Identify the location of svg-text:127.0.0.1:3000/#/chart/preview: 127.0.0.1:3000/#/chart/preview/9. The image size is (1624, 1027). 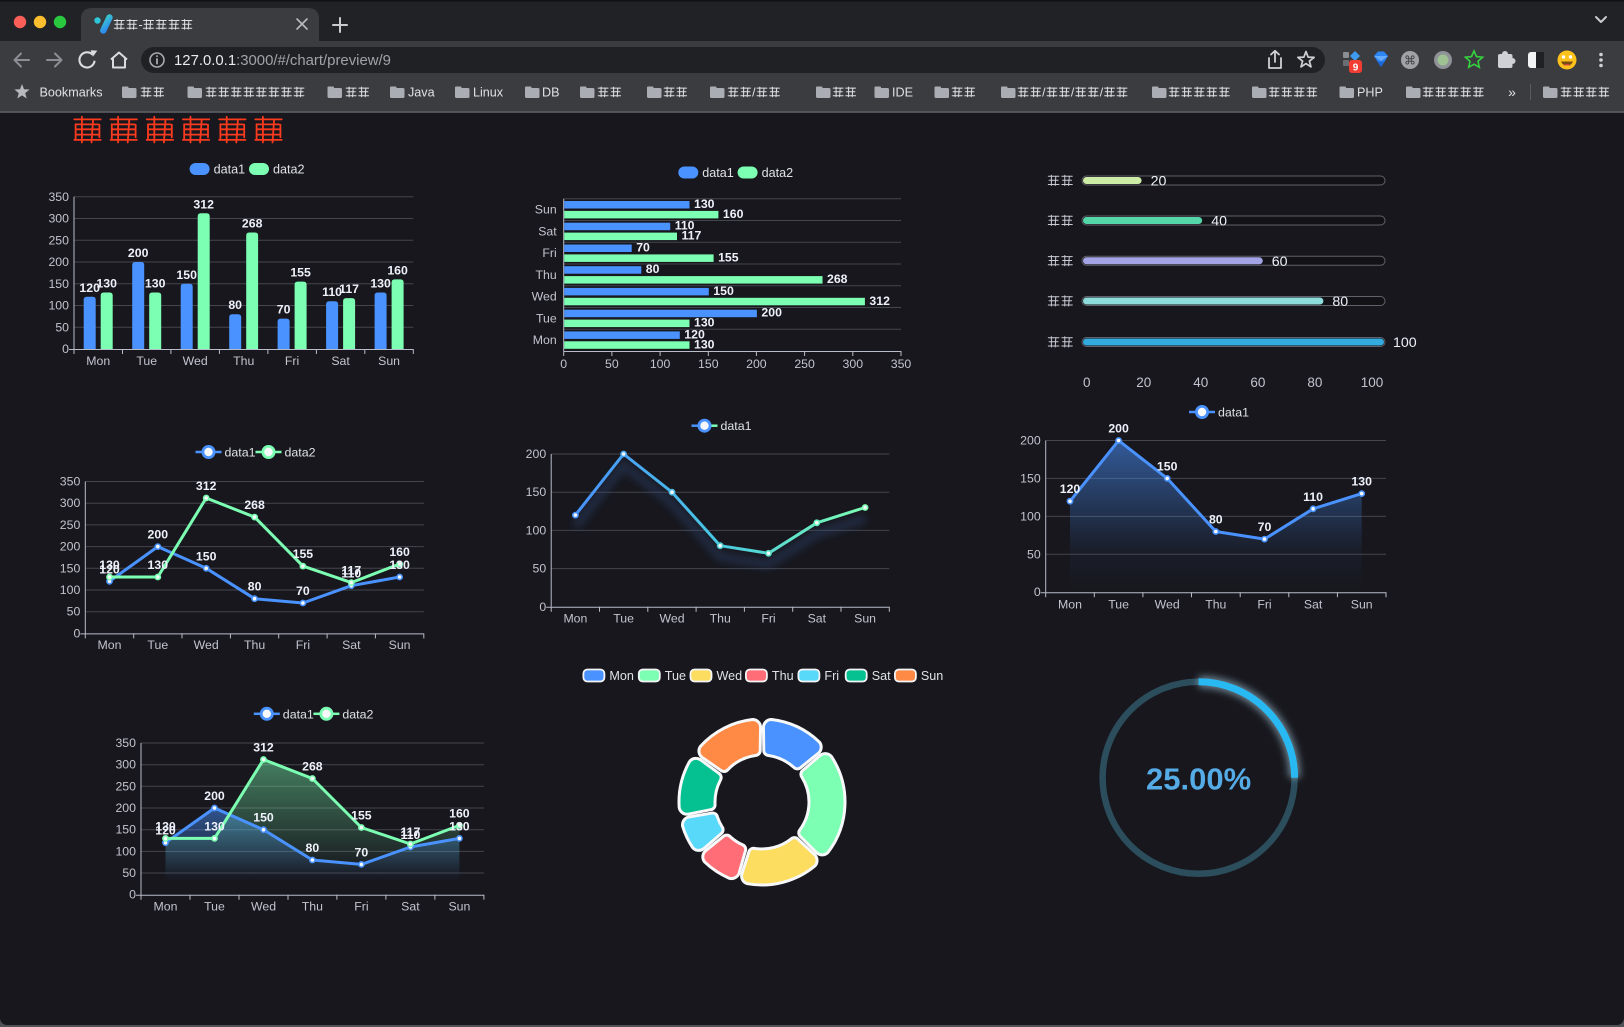
(282, 61).